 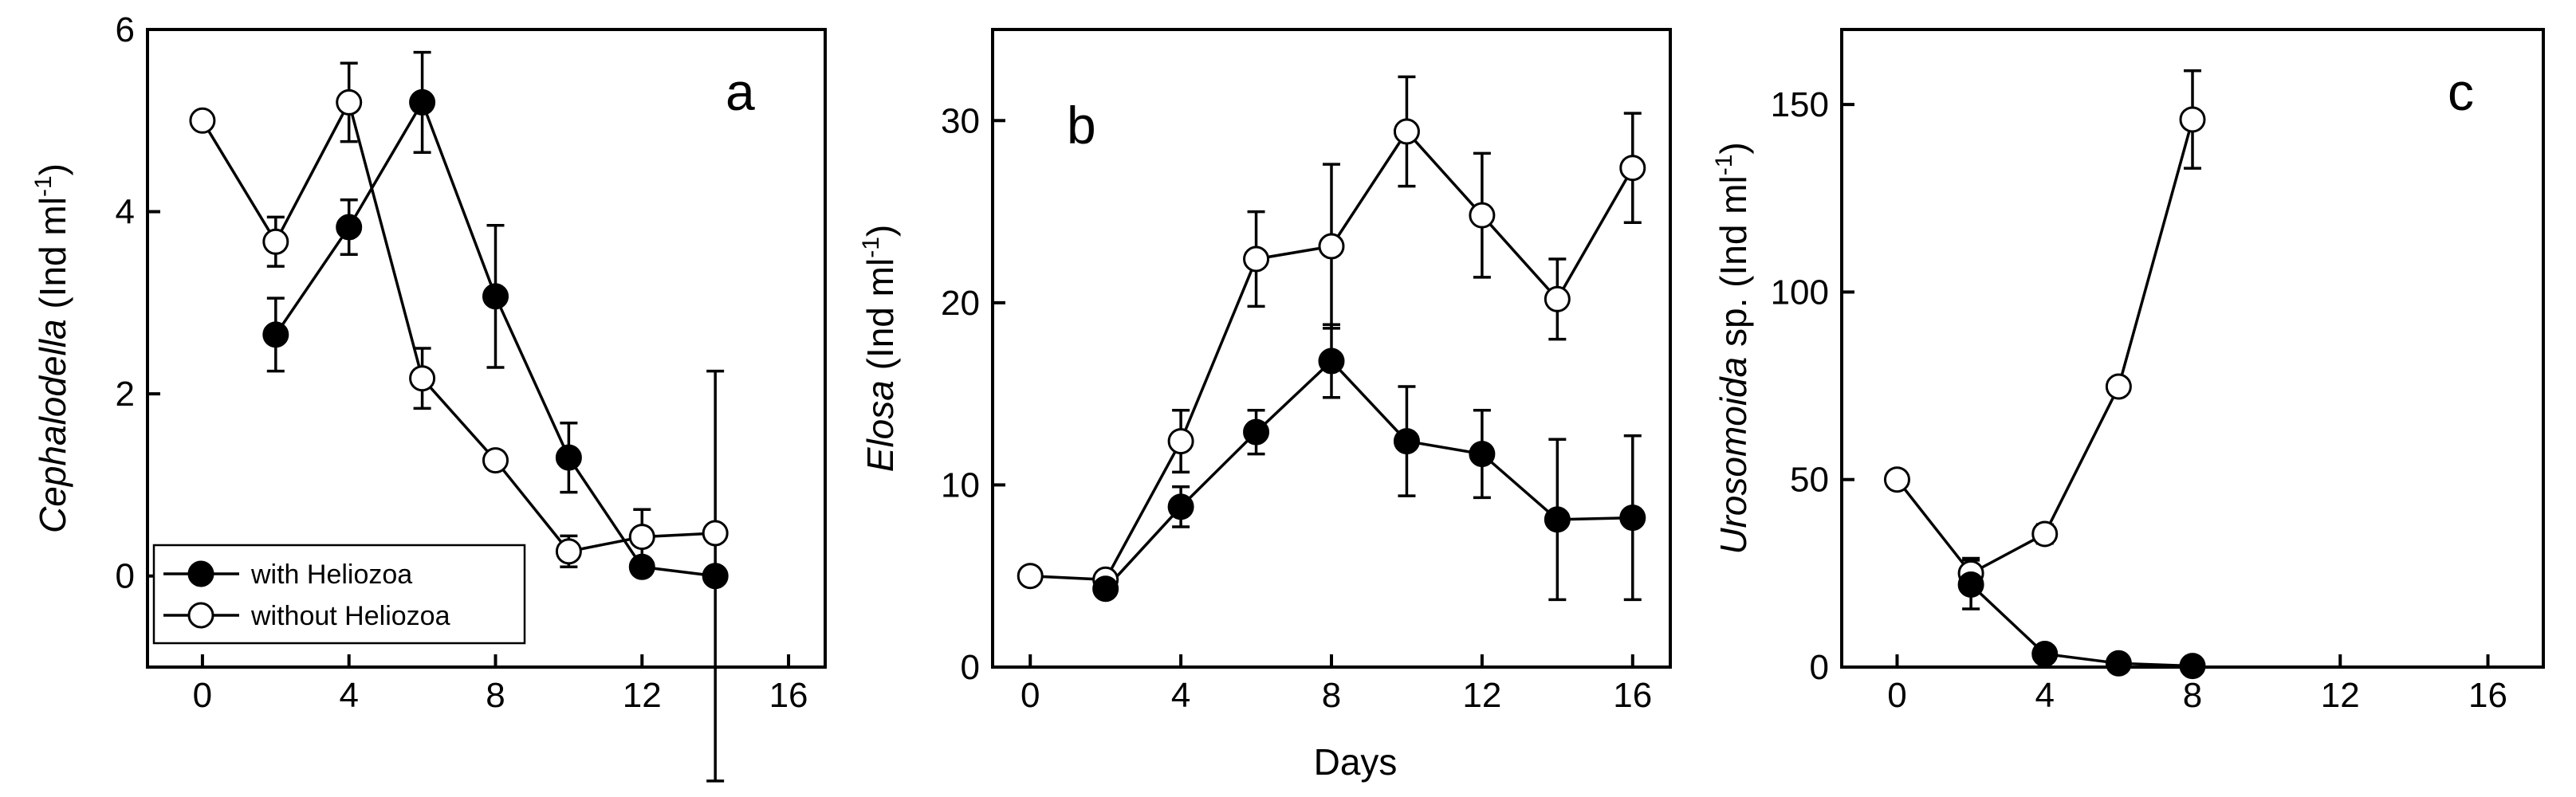 I want to click on panel-c-x-tick-label: 8, so click(x=2192, y=696).